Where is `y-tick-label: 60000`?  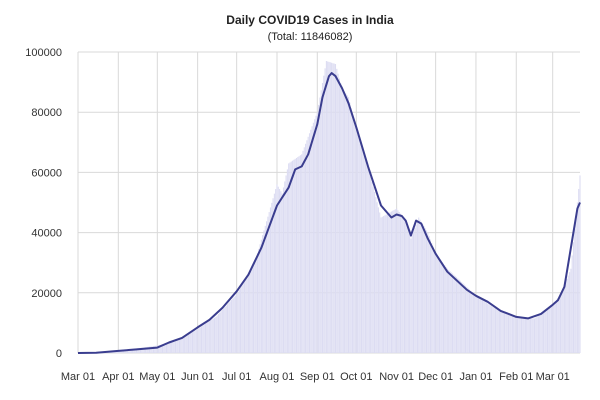
y-tick-label: 60000 is located at coordinates (46, 173).